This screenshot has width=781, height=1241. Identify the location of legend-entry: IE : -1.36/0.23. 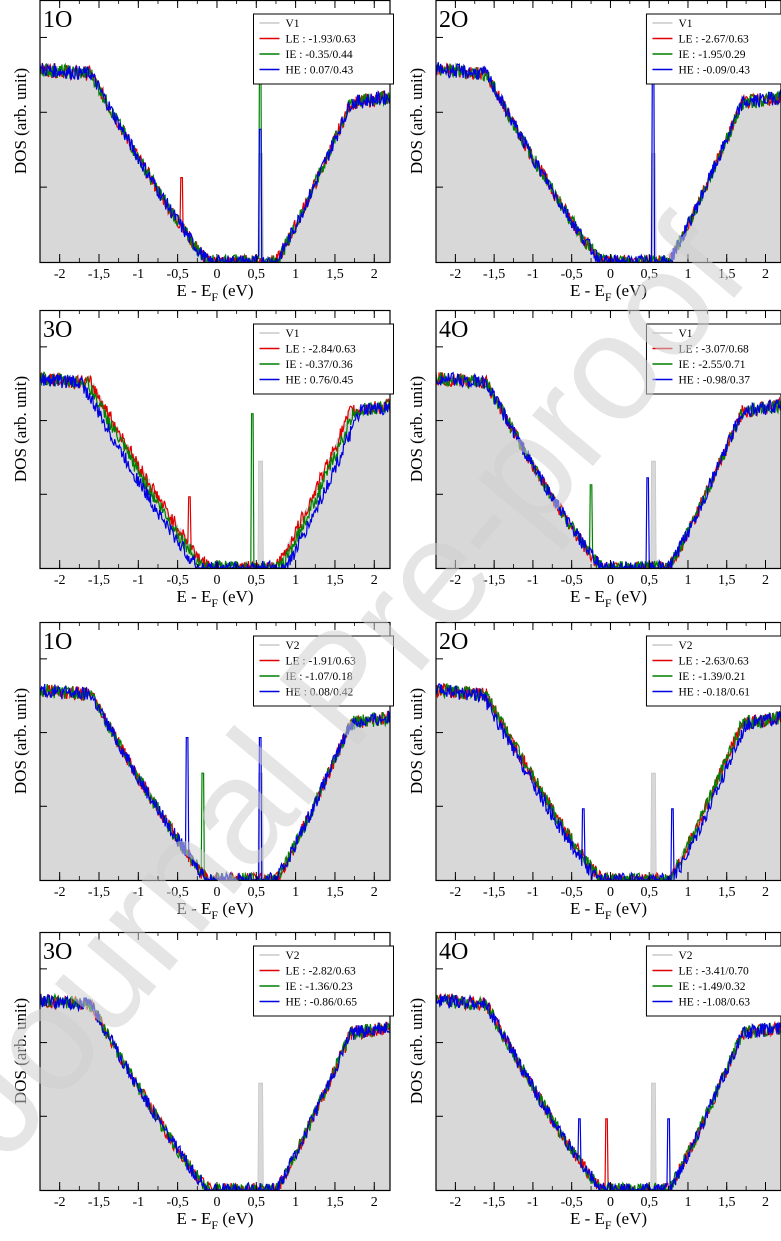
(319, 987).